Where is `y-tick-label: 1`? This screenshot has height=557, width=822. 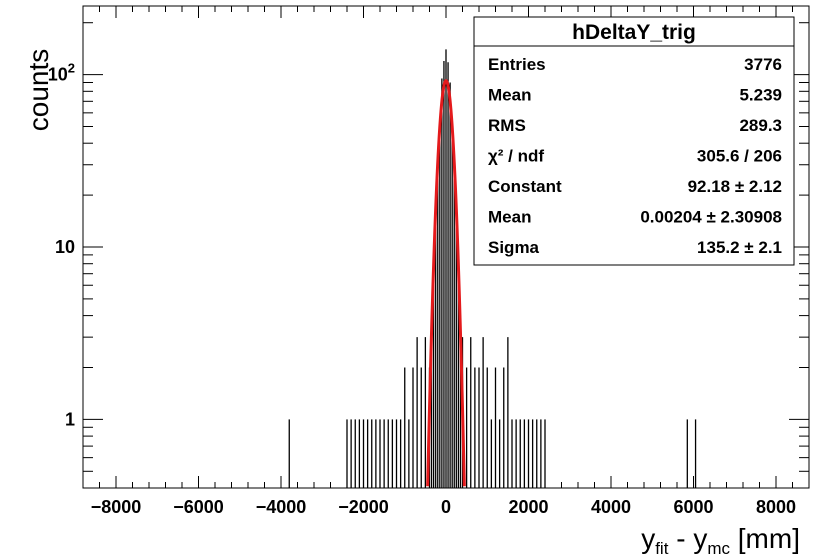
y-tick-label: 1 is located at coordinates (70, 419).